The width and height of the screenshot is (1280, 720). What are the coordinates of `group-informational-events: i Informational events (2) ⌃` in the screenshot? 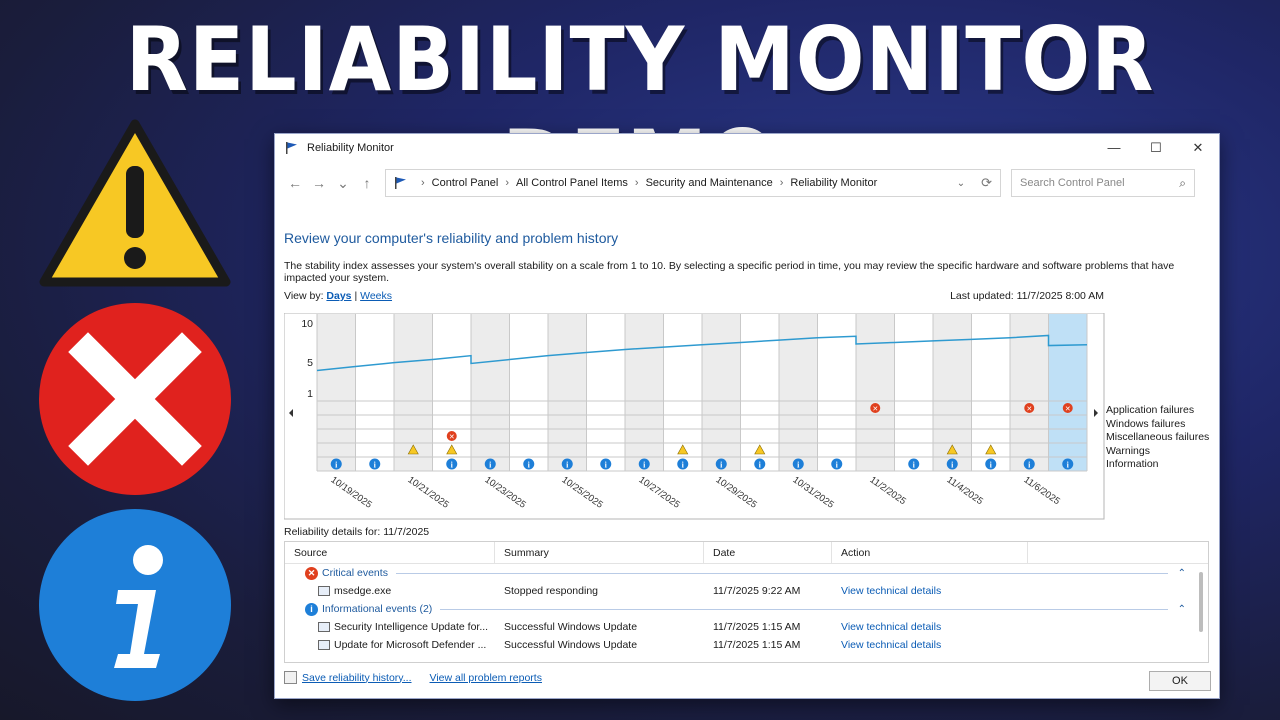 It's located at (746, 609).